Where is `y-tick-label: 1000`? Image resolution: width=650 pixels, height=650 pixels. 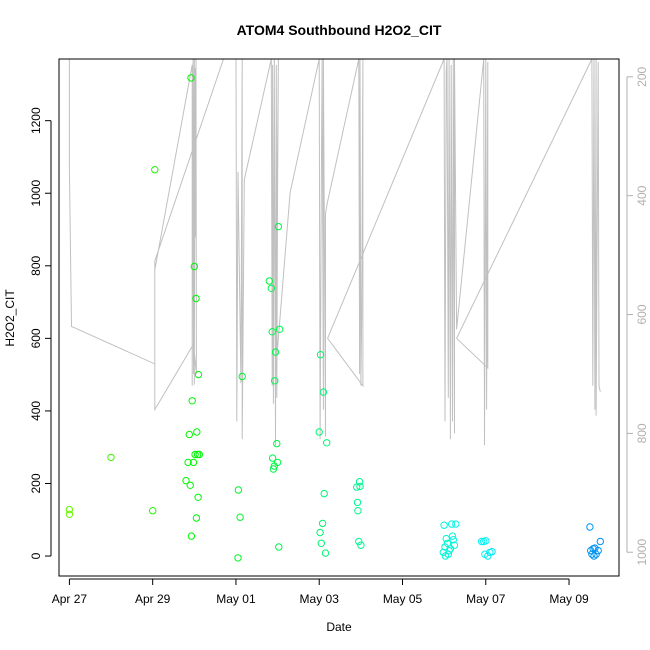 y-tick-label: 1000 is located at coordinates (36, 193).